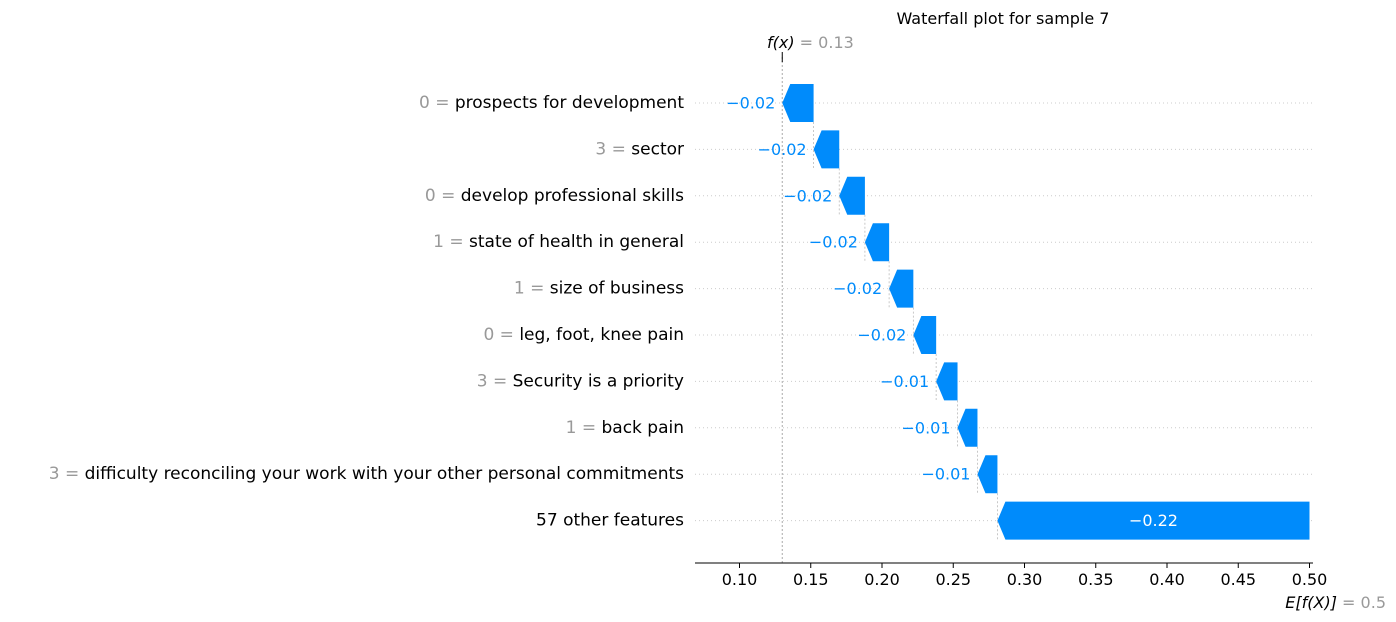 Image resolution: width=1396 pixels, height=622 pixels. I want to click on x-tick-label: 0.30, so click(1025, 579).